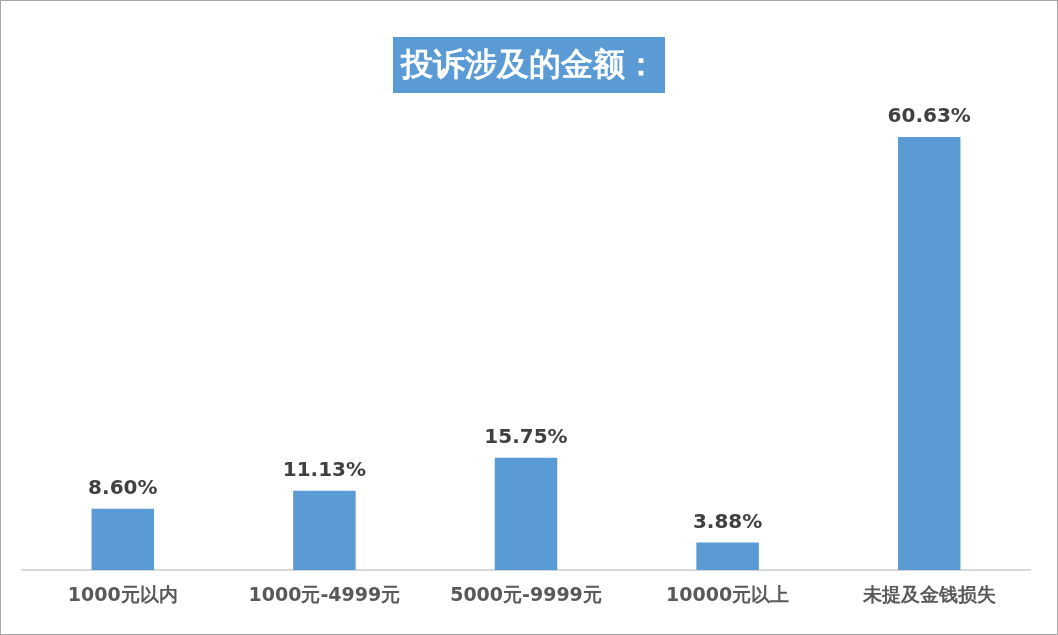 The image size is (1058, 635). I want to click on data-label: 8.60%, so click(123, 486).